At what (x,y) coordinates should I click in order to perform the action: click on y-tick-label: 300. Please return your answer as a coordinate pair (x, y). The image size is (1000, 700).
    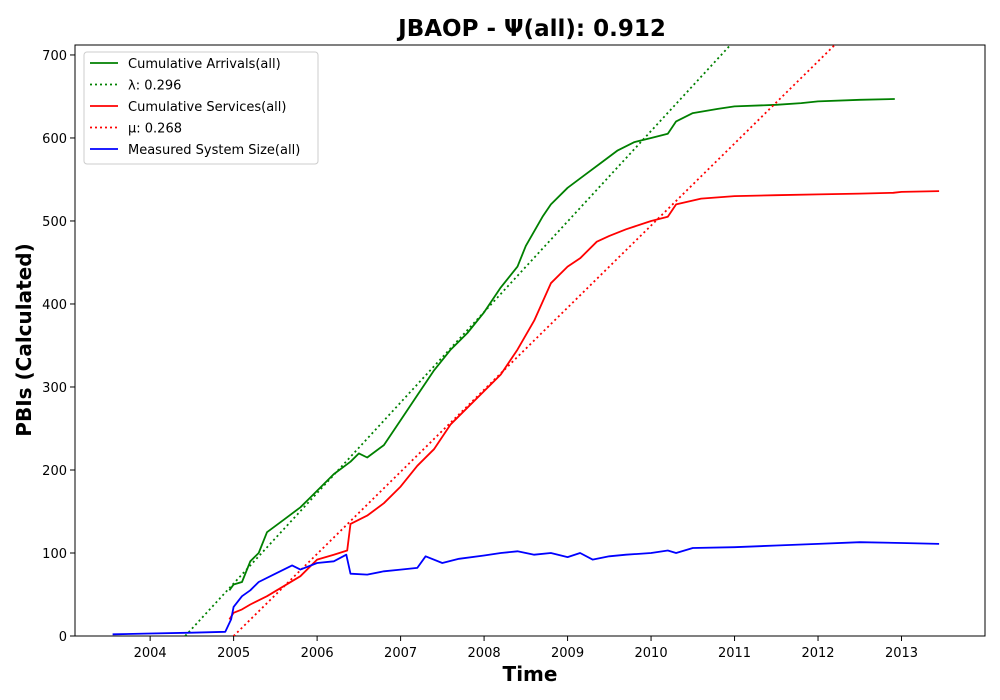
    Looking at the image, I should click on (54, 388).